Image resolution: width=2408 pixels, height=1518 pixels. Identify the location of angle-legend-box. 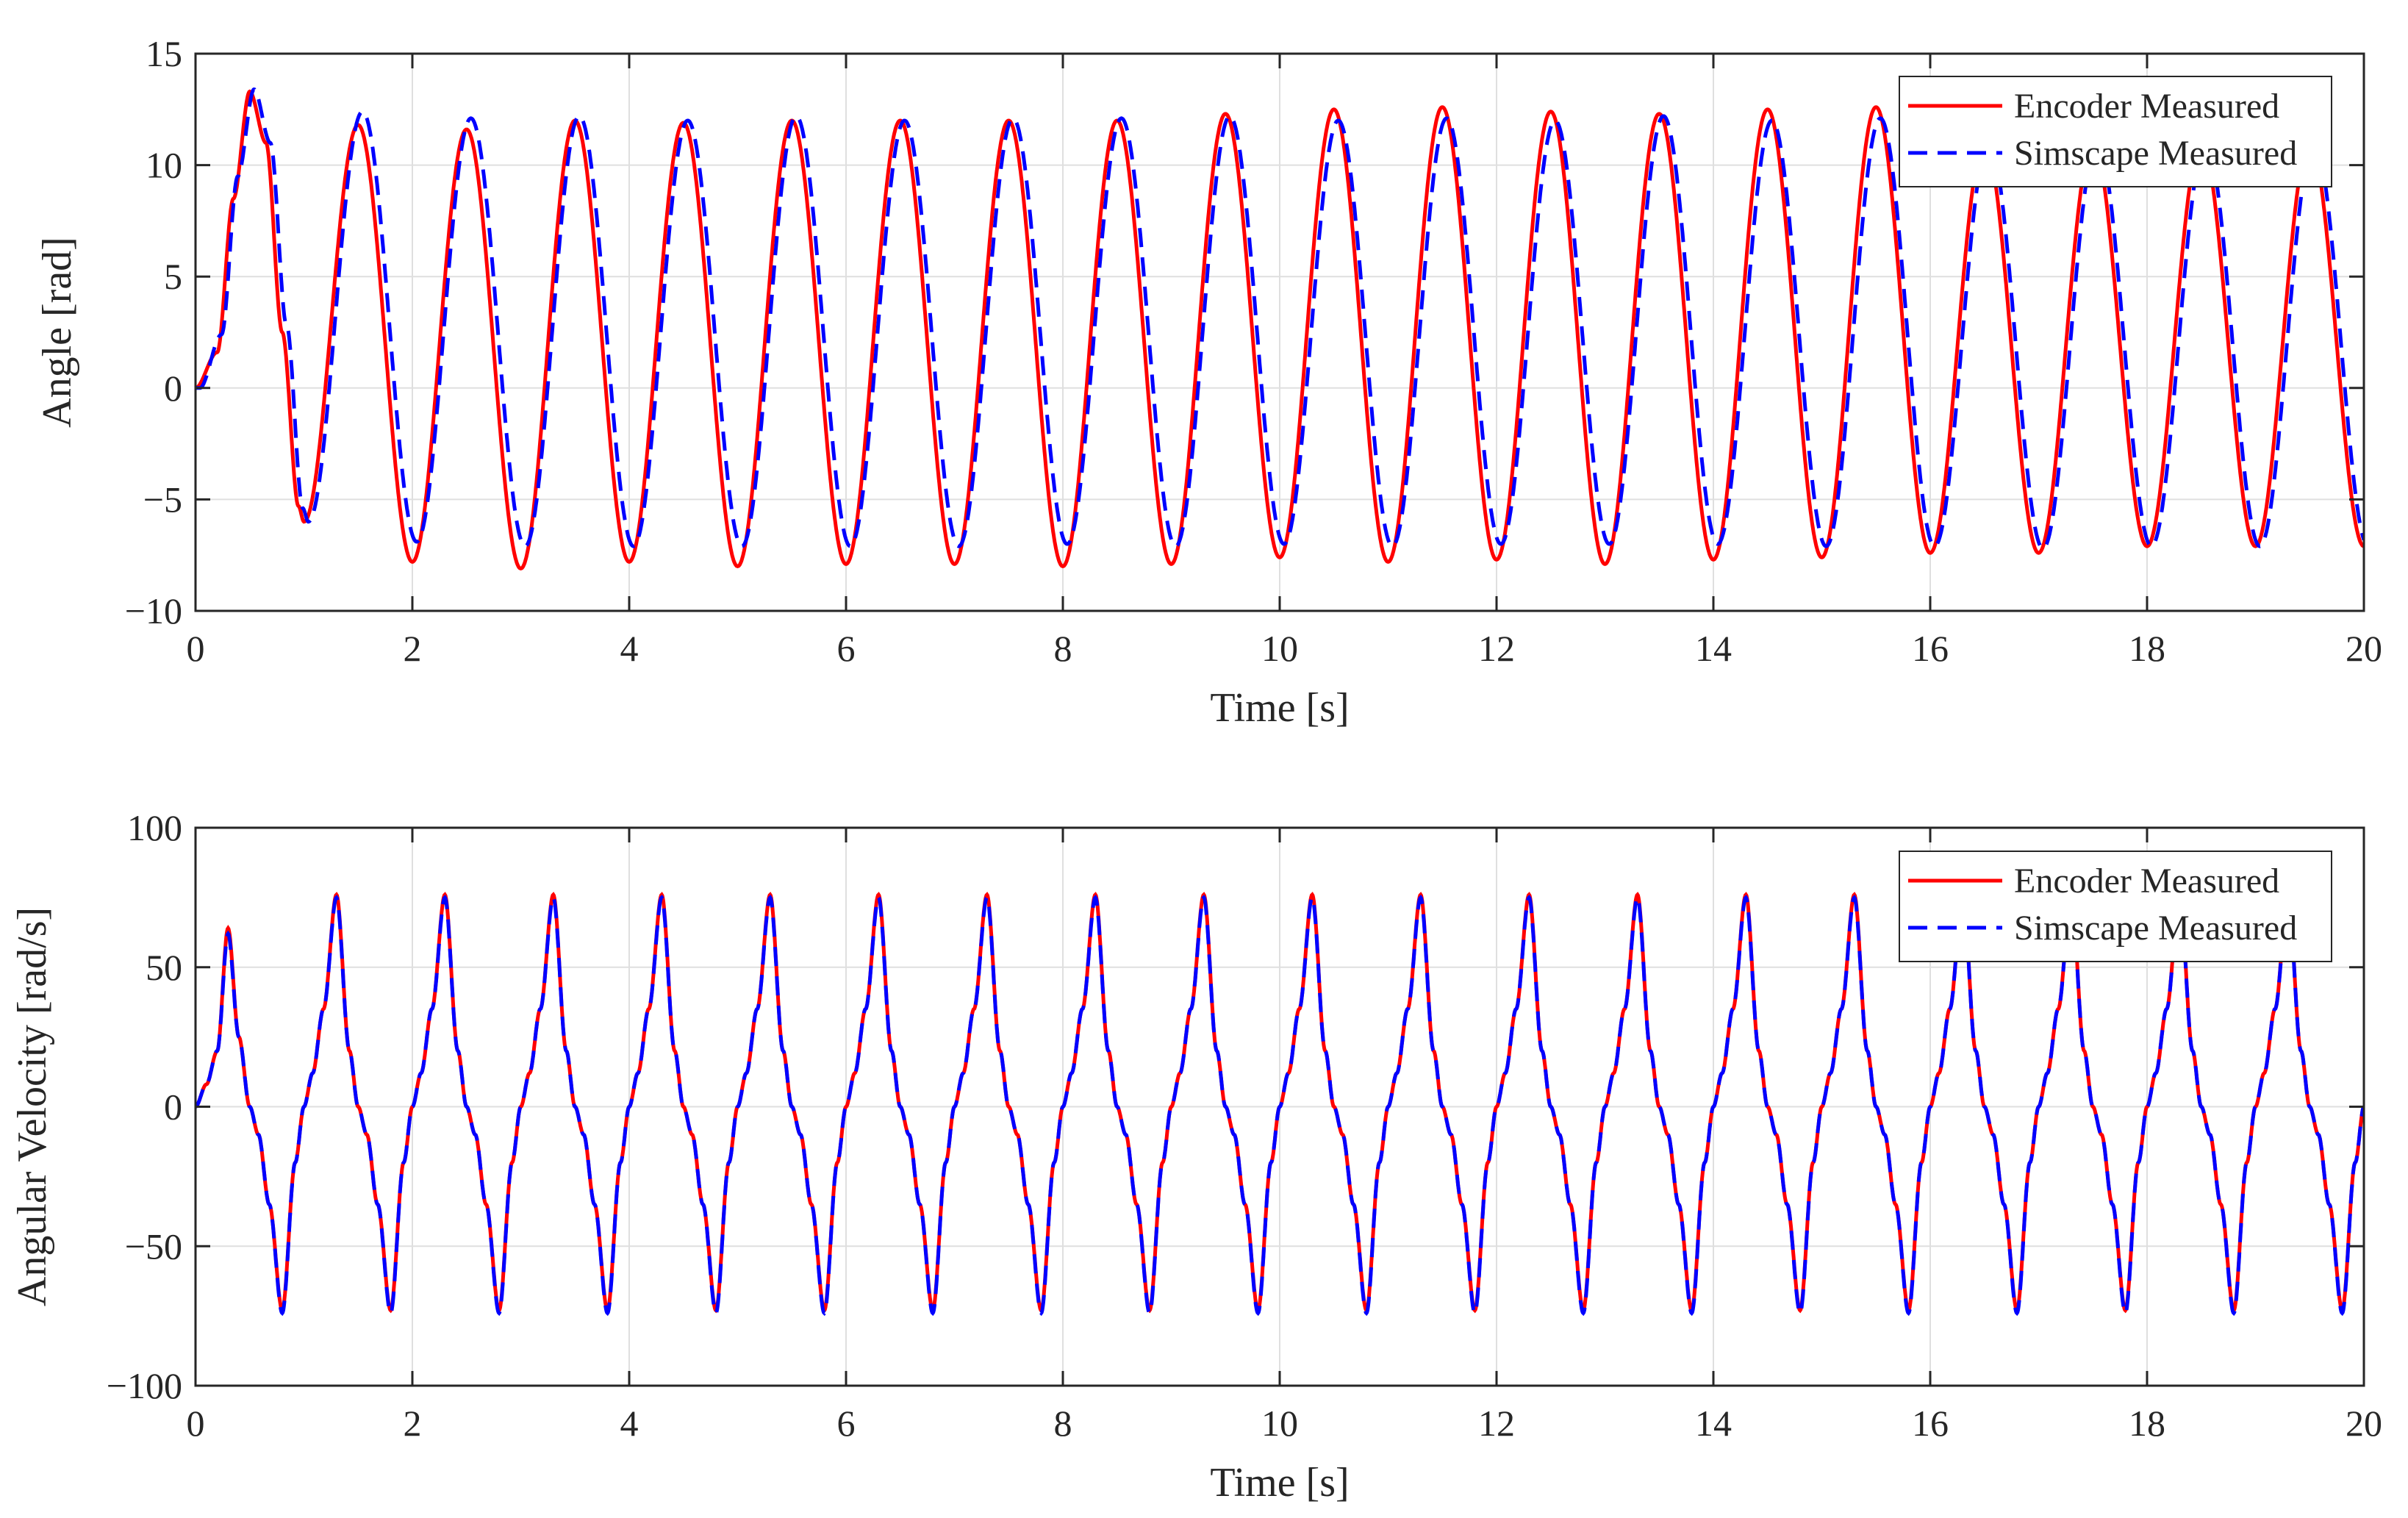
(2115, 131).